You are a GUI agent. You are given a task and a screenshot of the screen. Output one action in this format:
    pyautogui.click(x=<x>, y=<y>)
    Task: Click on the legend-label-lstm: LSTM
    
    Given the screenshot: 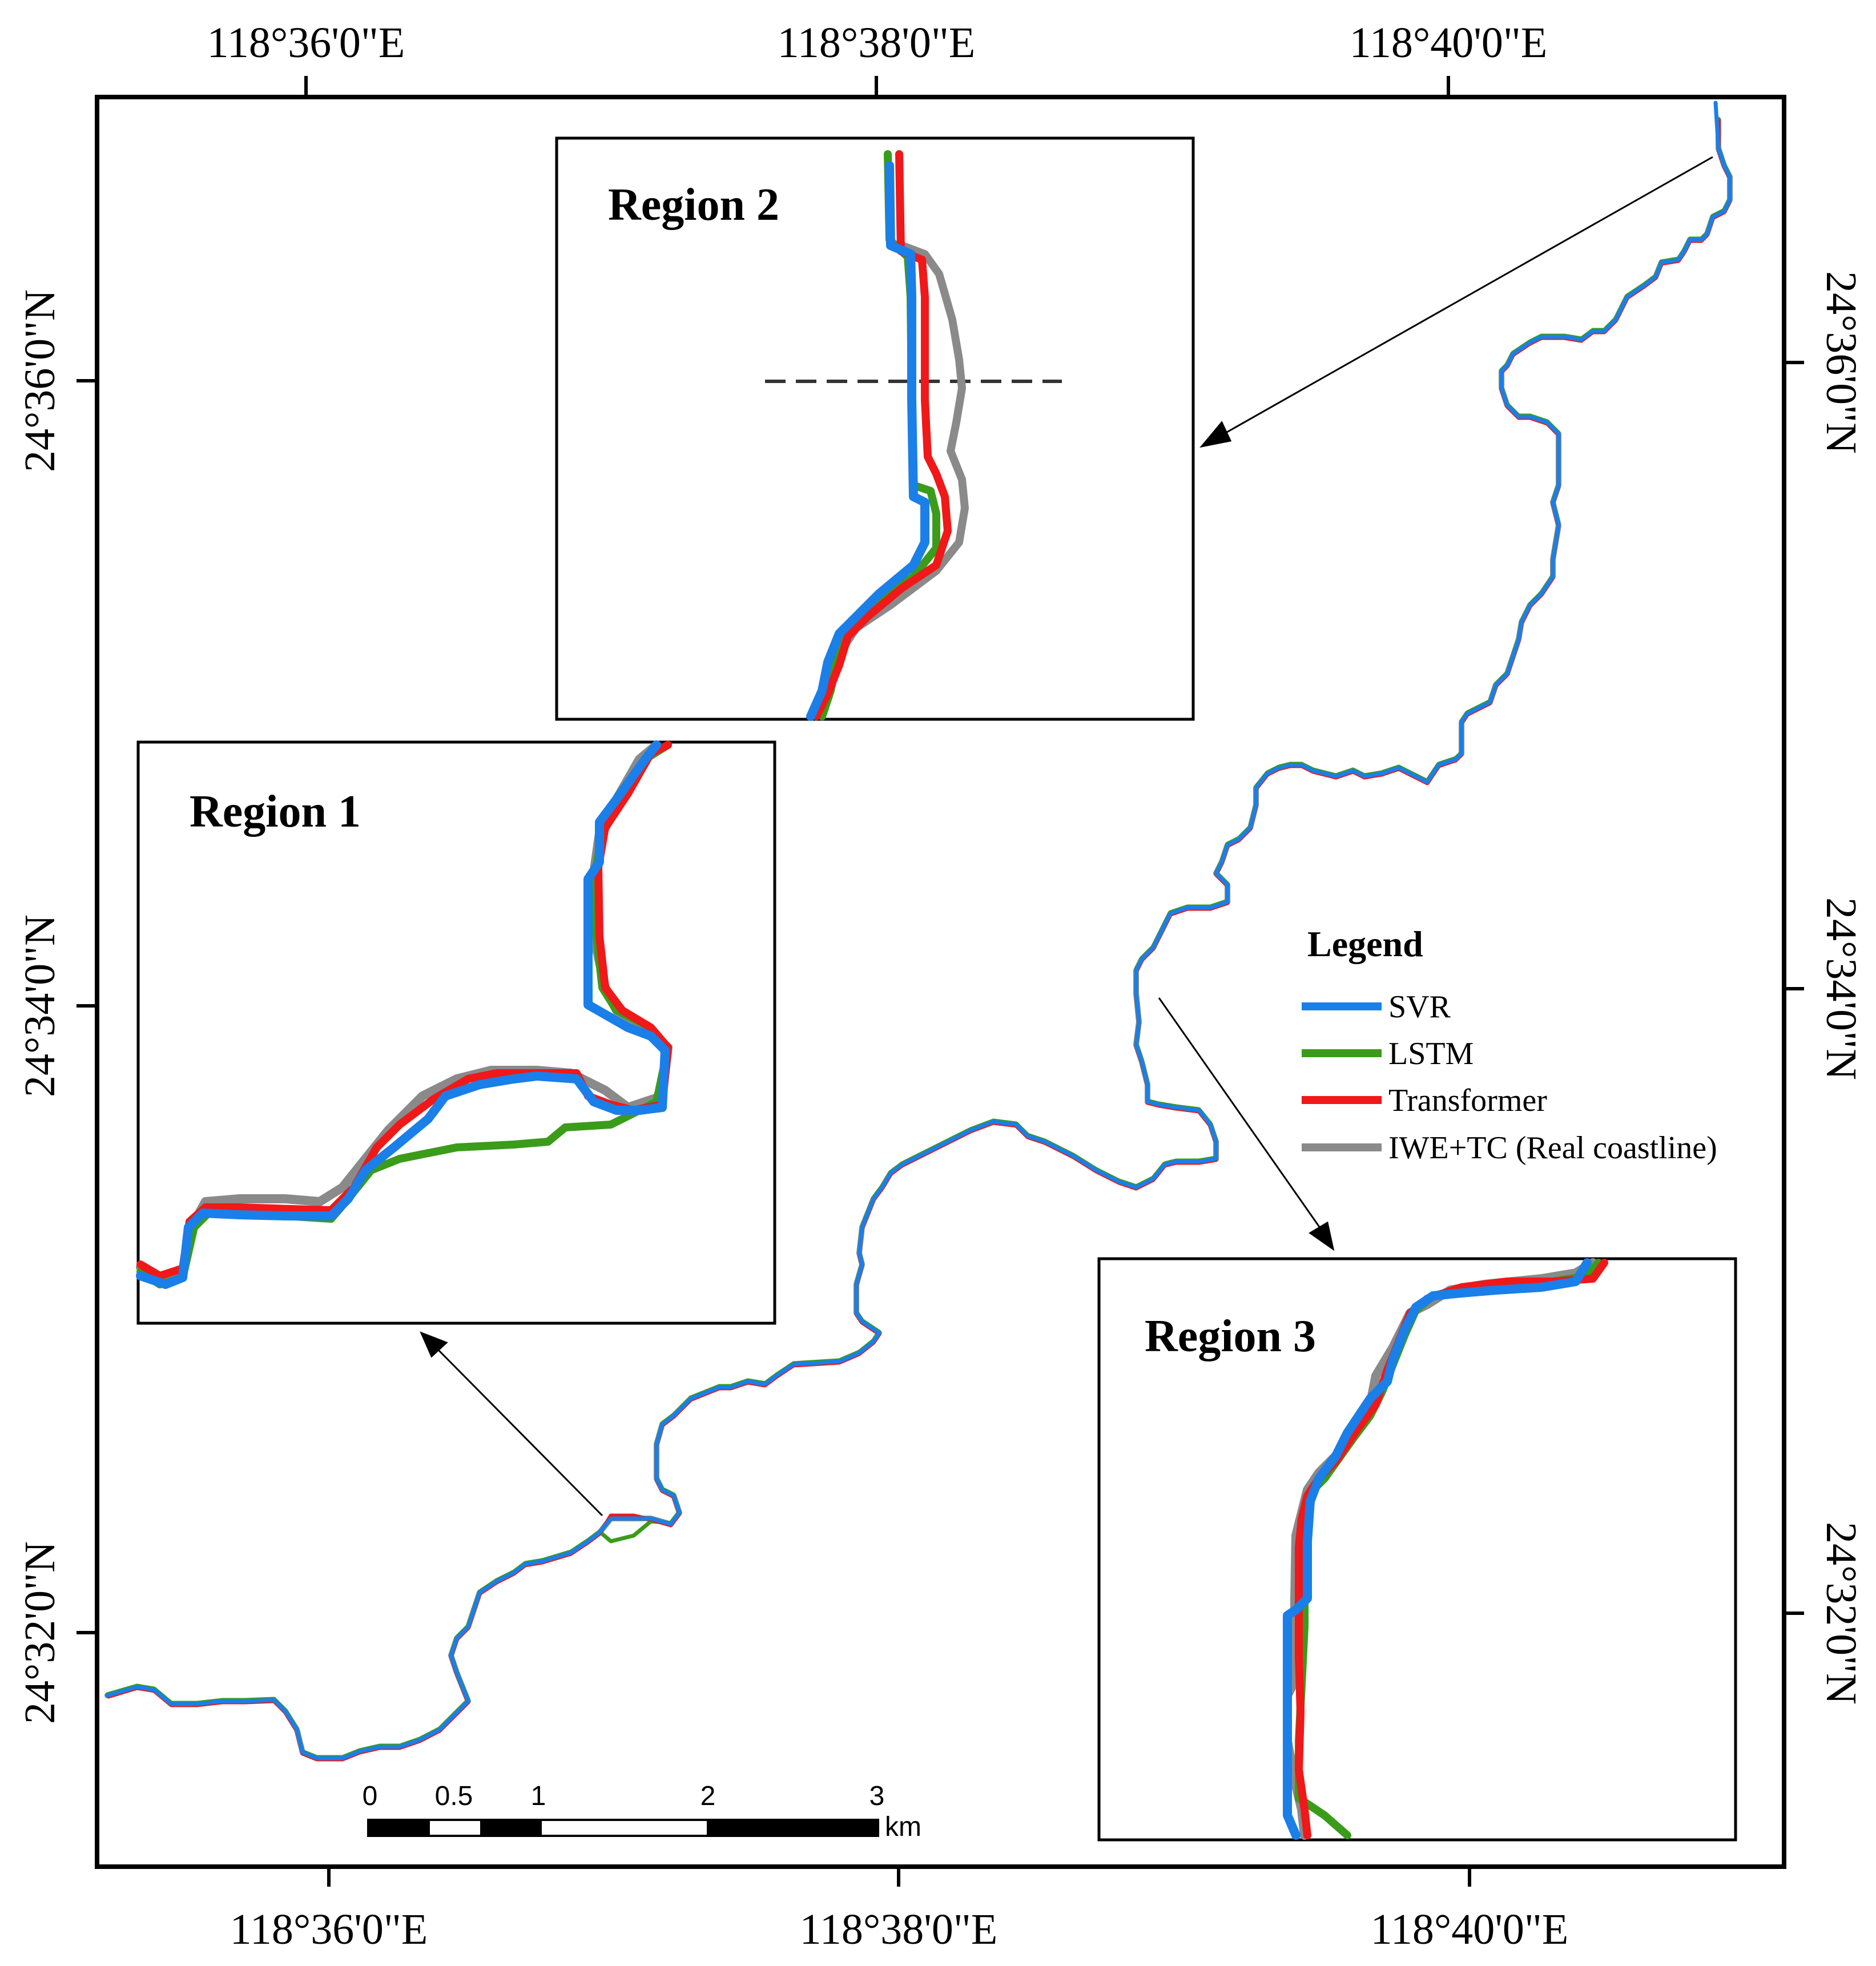 What is the action you would take?
    pyautogui.click(x=1431, y=1053)
    